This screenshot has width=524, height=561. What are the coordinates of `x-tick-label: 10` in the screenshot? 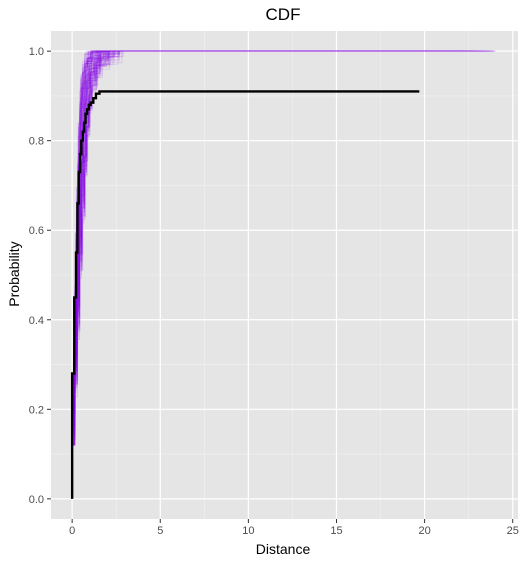 It's located at (248, 531).